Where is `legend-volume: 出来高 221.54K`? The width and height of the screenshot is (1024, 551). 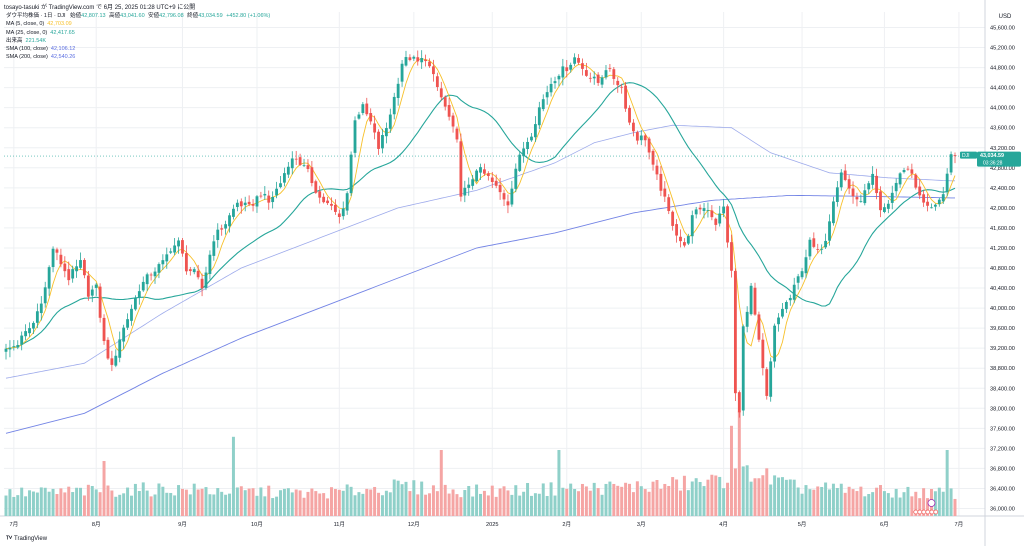
legend-volume: 出来高 221.54K is located at coordinates (139, 41).